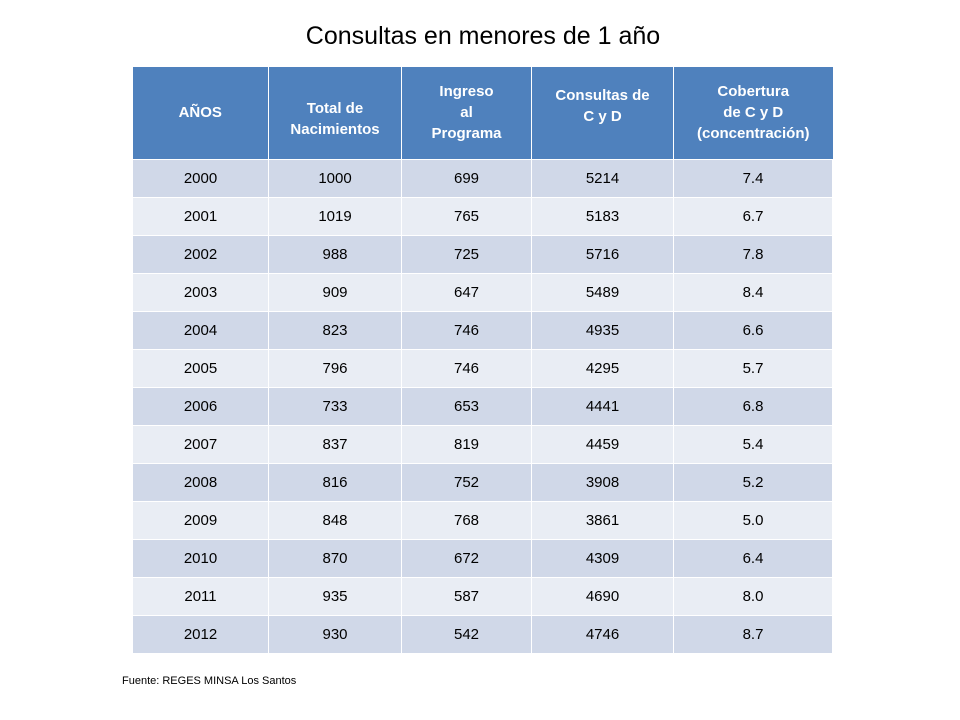 The image size is (960, 720). What do you see at coordinates (602, 482) in the screenshot?
I see `cell-consultas-cyd: 3908` at bounding box center [602, 482].